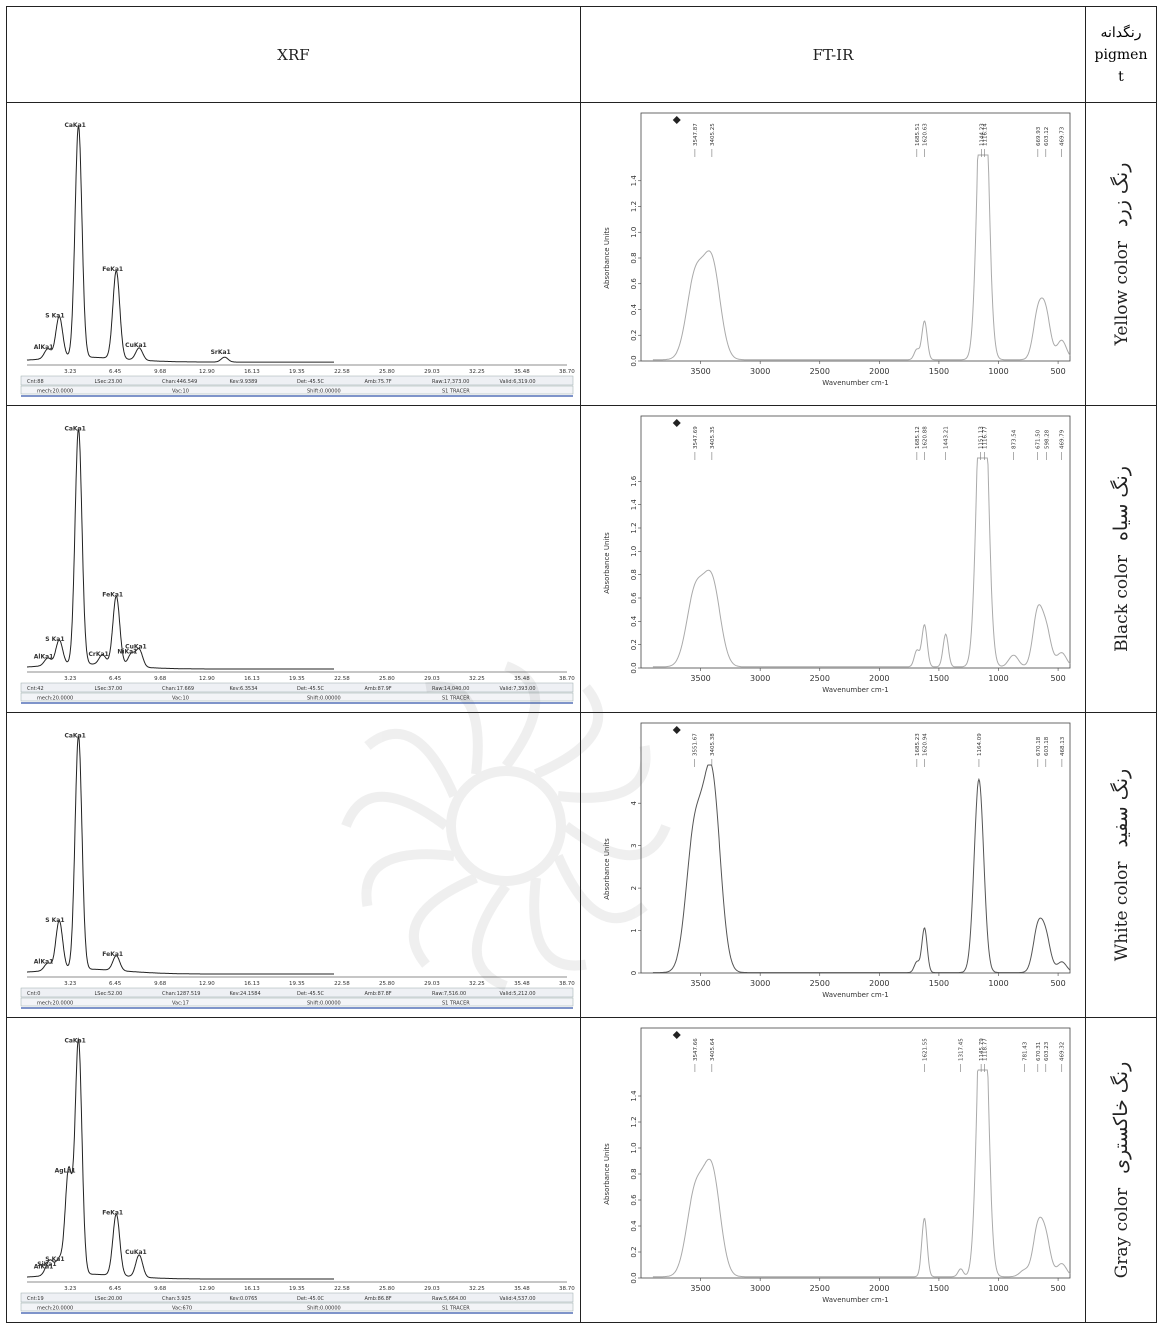 This screenshot has height=1323, width=1162. Describe the element at coordinates (449, 994) in the screenshot. I see `xrf-status-text: Raw:7,516.00` at that location.